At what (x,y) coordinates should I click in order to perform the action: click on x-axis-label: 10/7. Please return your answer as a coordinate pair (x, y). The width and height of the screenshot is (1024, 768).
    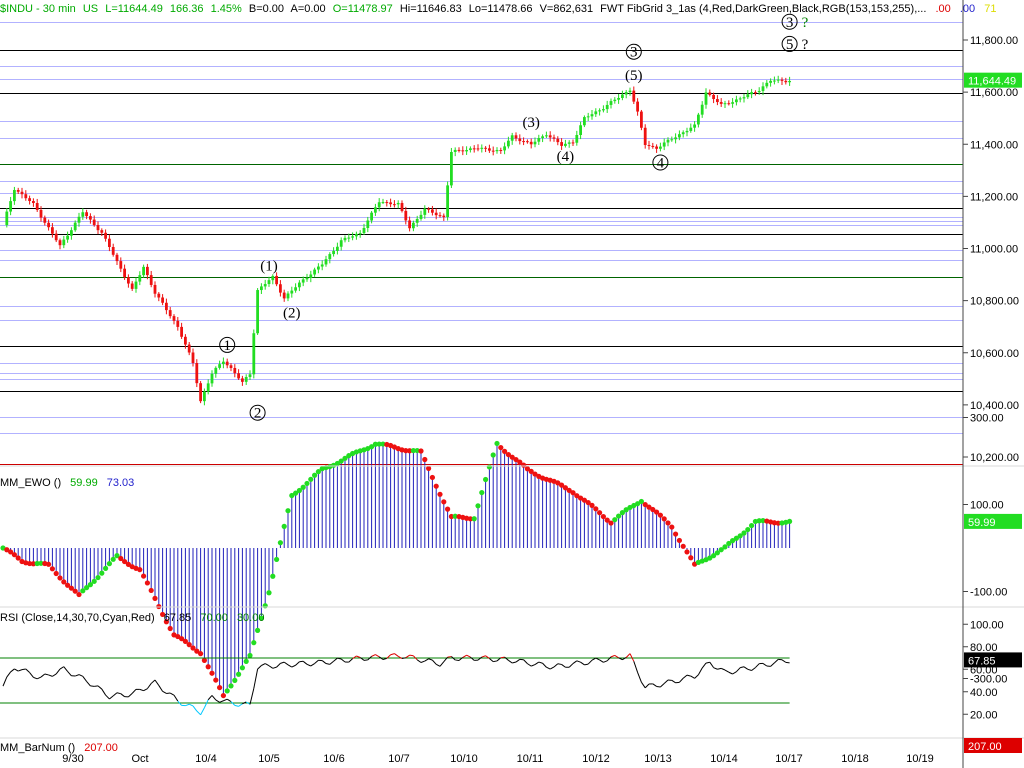
    Looking at the image, I should click on (398, 759).